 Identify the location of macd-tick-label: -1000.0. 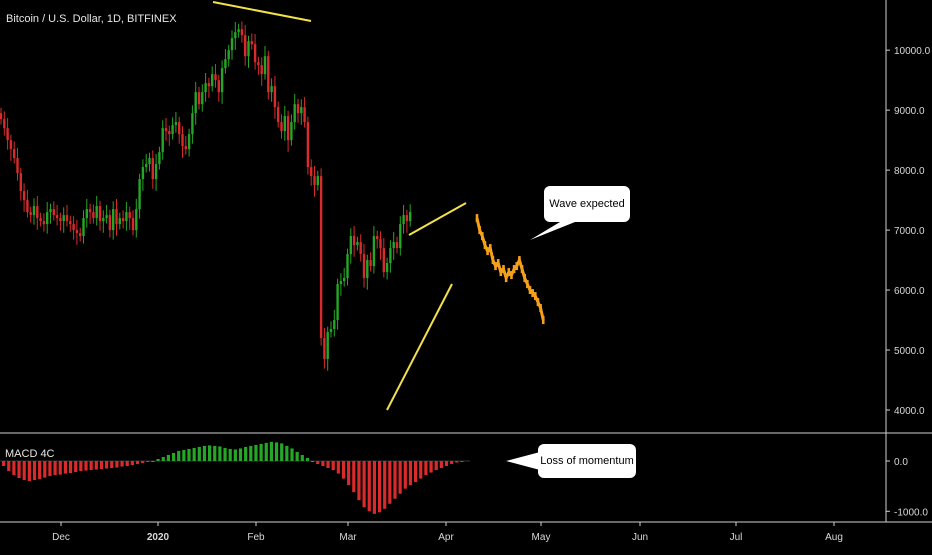
(911, 512).